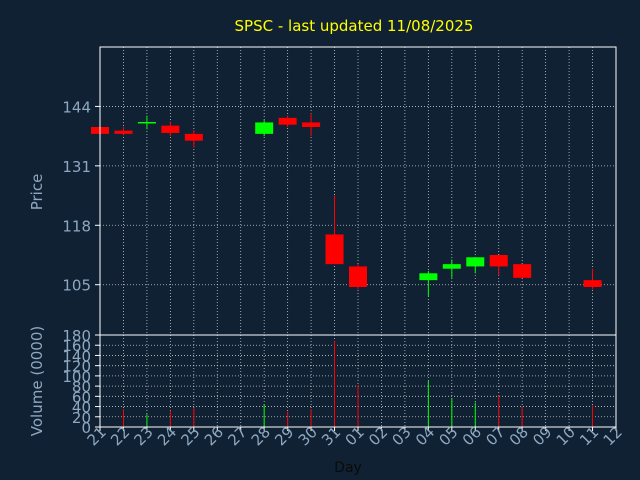 The image size is (640, 480). Describe the element at coordinates (76, 286) in the screenshot. I see `price-tick-label: 105` at that location.